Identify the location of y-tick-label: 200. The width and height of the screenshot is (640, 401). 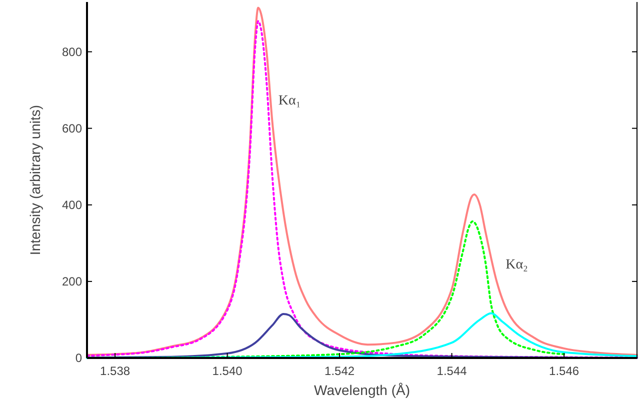
(72, 281).